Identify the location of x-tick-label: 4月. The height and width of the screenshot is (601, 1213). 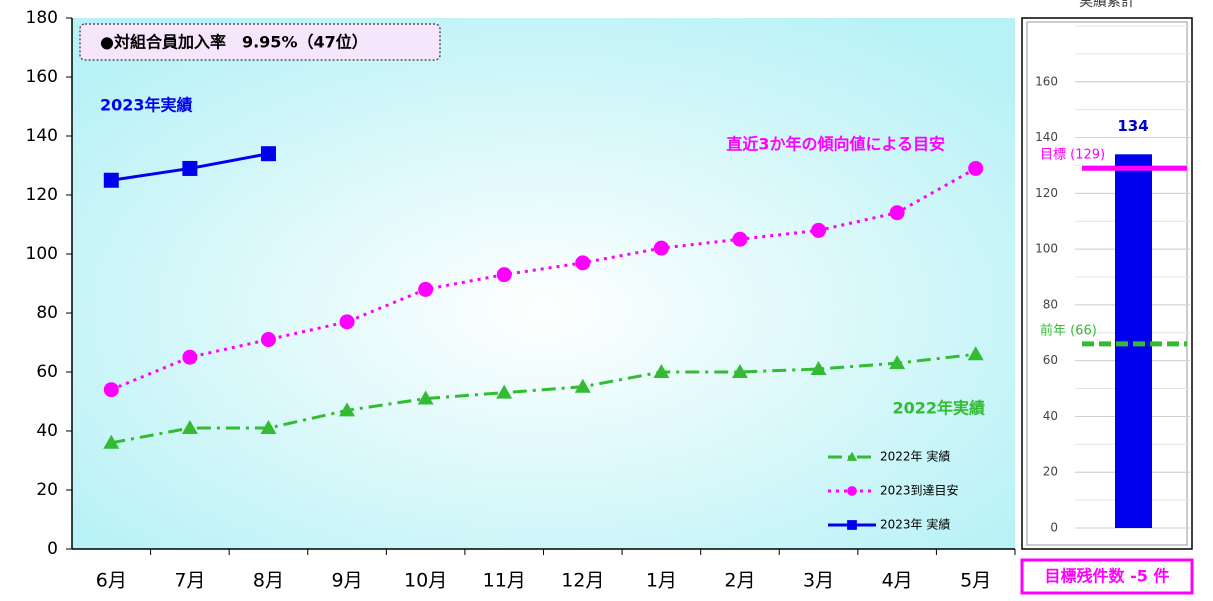
(897, 581).